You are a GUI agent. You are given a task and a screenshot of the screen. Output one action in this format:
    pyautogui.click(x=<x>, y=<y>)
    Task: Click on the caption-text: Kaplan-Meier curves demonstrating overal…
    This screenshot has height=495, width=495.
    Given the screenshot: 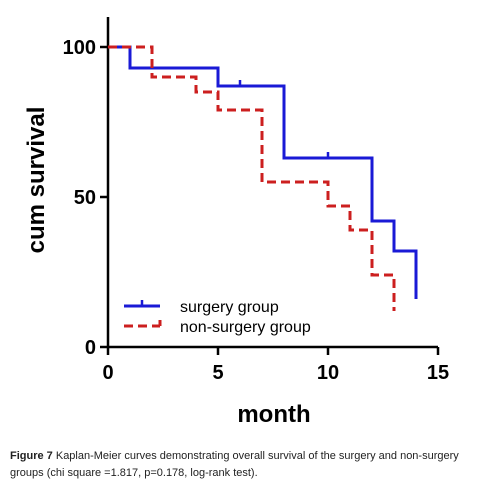 What is the action you would take?
    pyautogui.click(x=234, y=464)
    